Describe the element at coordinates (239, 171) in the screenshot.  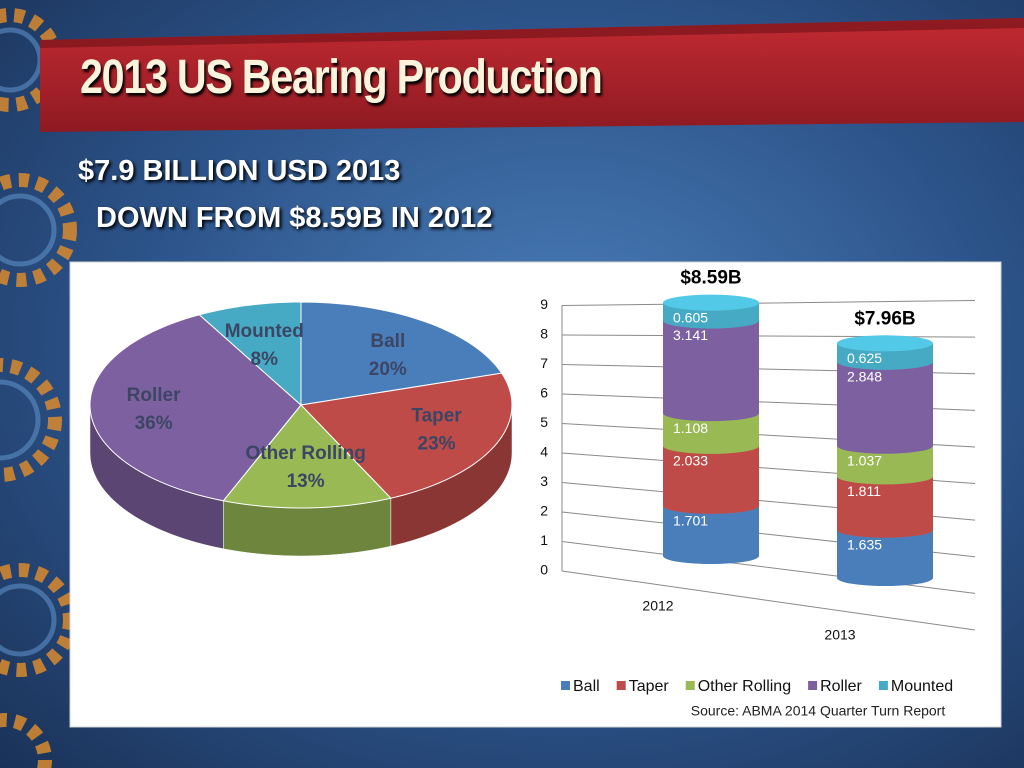
I see `subtitle: $7.9 BILLION USD 2013` at that location.